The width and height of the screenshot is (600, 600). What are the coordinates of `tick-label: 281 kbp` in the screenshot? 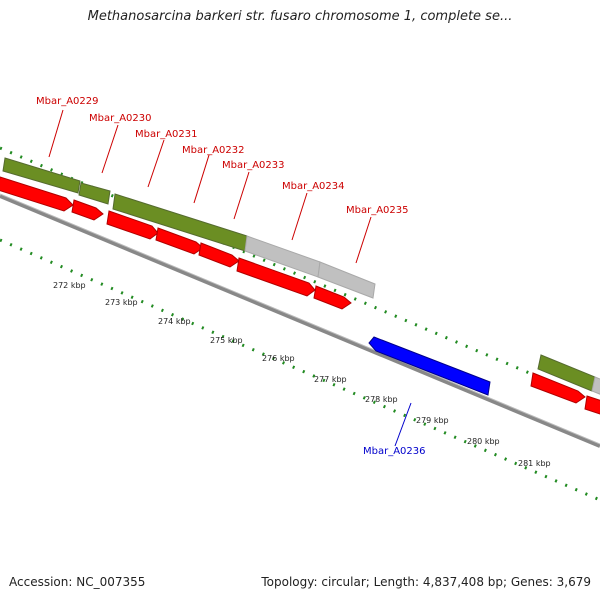 It's located at (534, 463).